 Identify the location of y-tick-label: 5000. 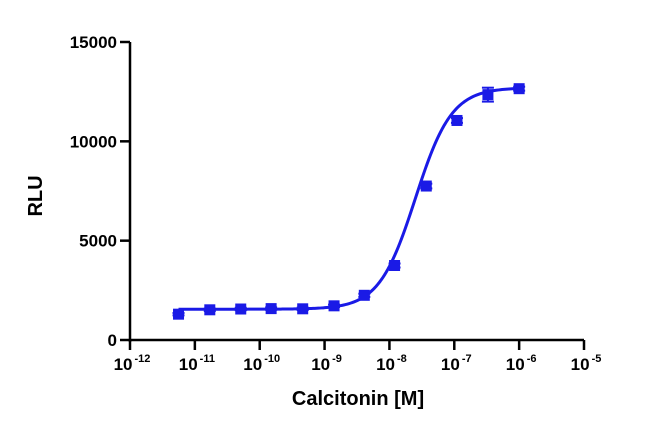
(98, 241).